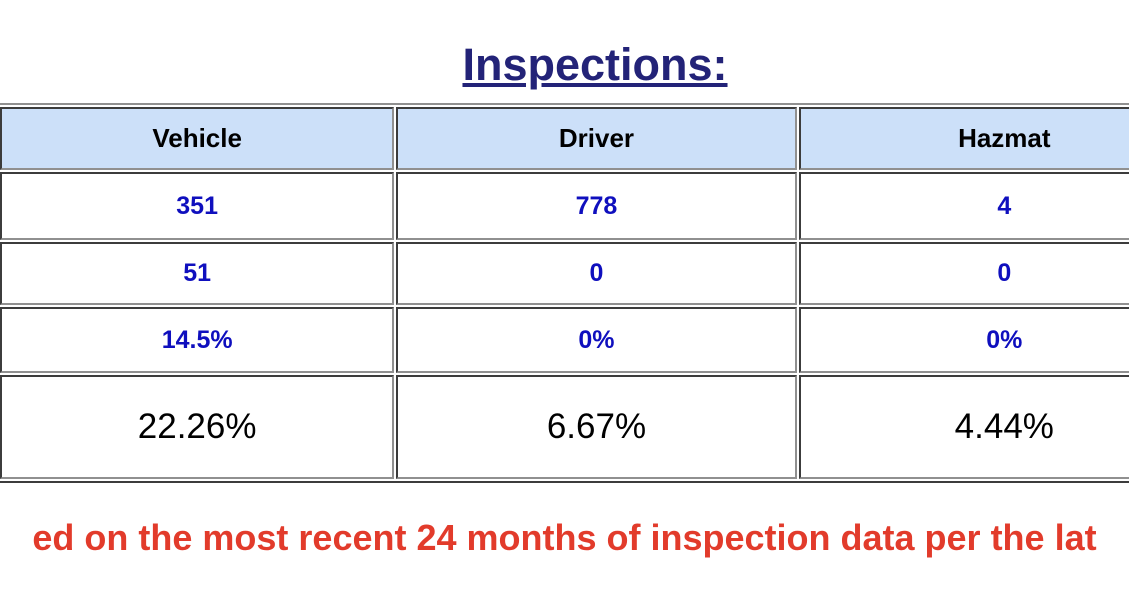 This screenshot has height=608, width=1129. What do you see at coordinates (197, 138) in the screenshot?
I see `column-header-vehicle: Vehicle` at bounding box center [197, 138].